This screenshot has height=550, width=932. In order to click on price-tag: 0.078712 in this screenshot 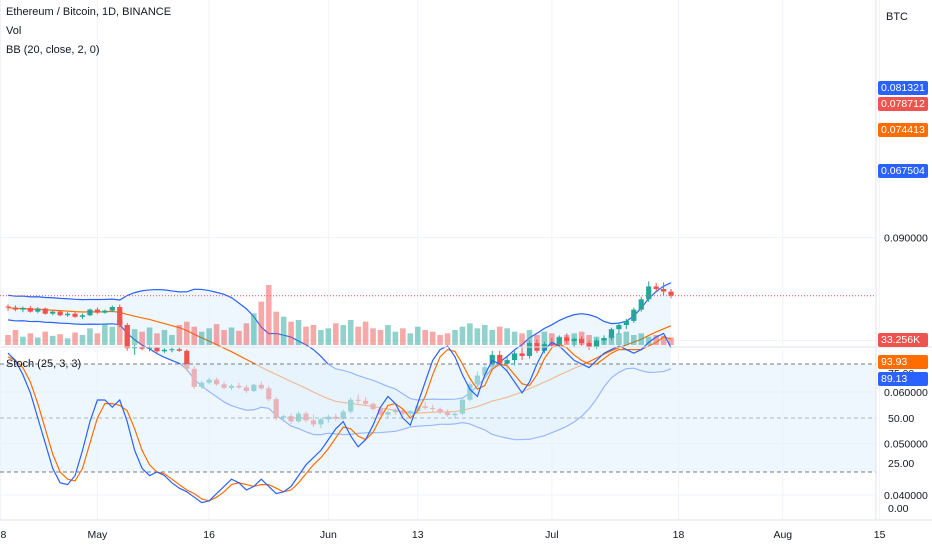, I will do `click(903, 104)`.